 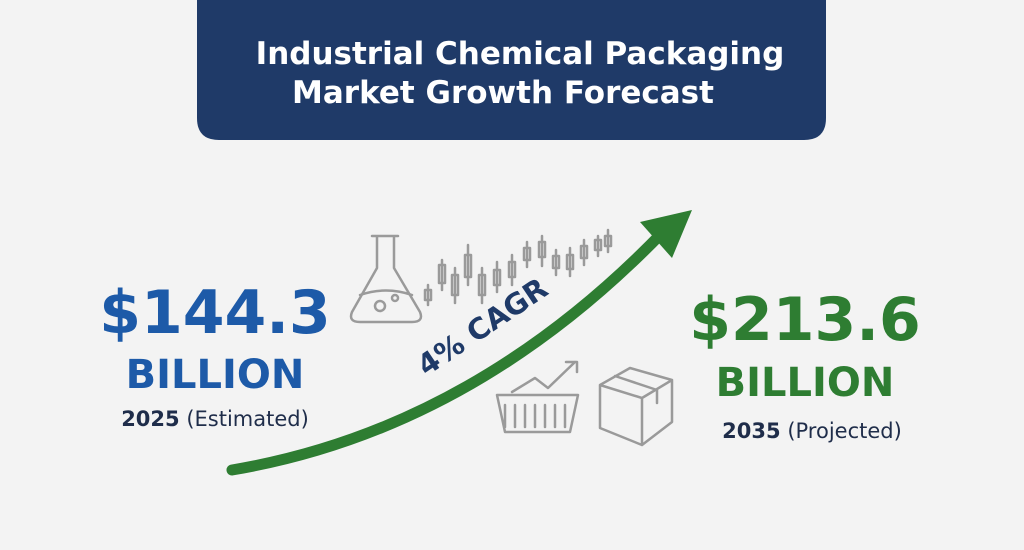 I want to click on end-year: 2035, so click(x=751, y=431).